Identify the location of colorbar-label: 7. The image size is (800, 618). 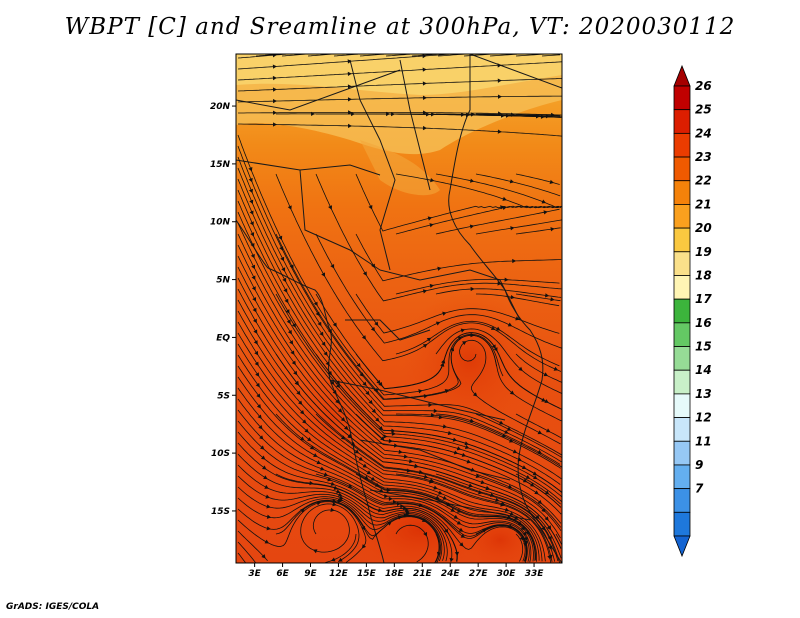
(699, 489).